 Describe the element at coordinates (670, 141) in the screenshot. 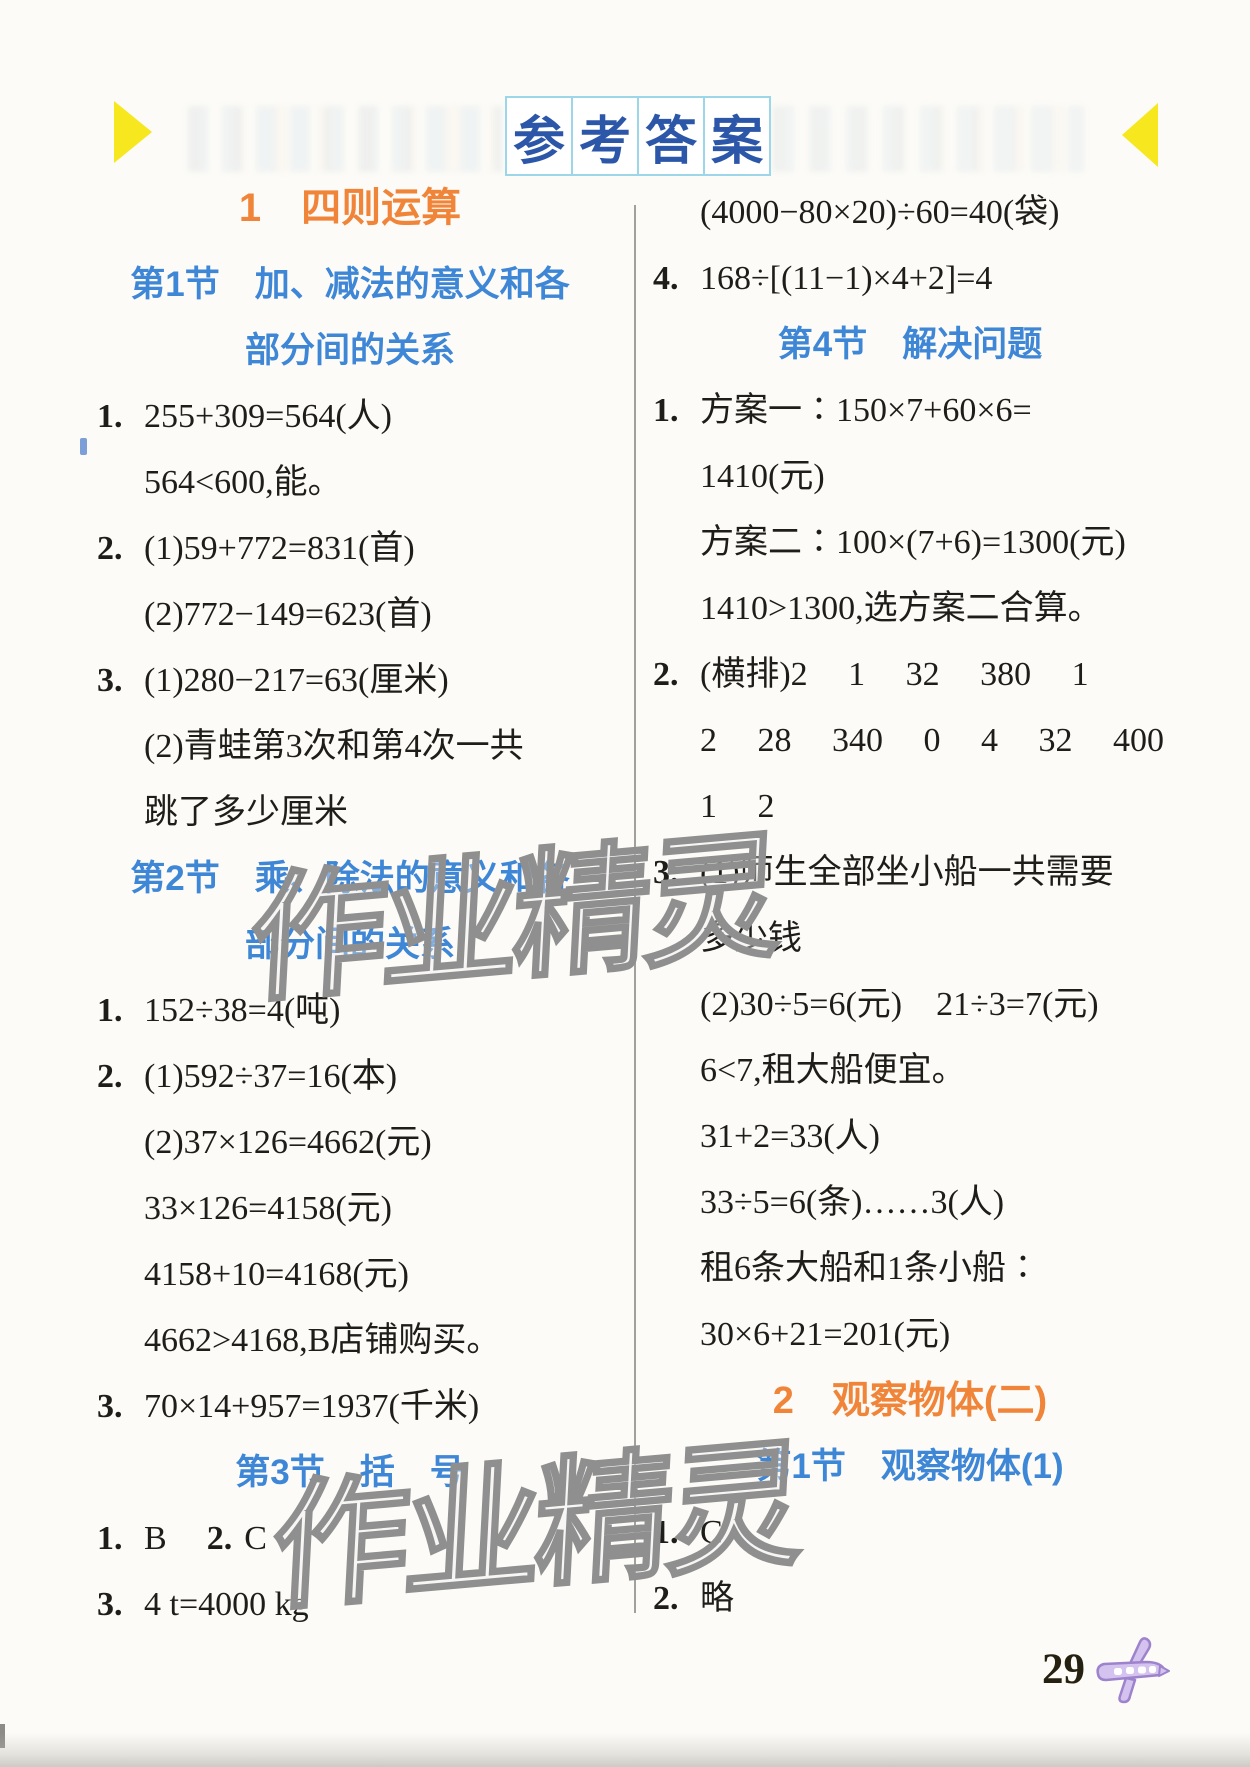

I see `title-char: 答` at that location.